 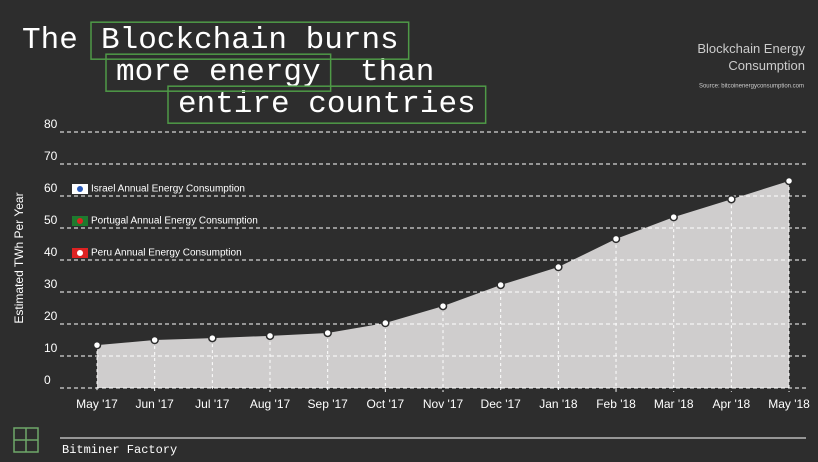 I want to click on y-tick-label: 30, so click(x=51, y=284).